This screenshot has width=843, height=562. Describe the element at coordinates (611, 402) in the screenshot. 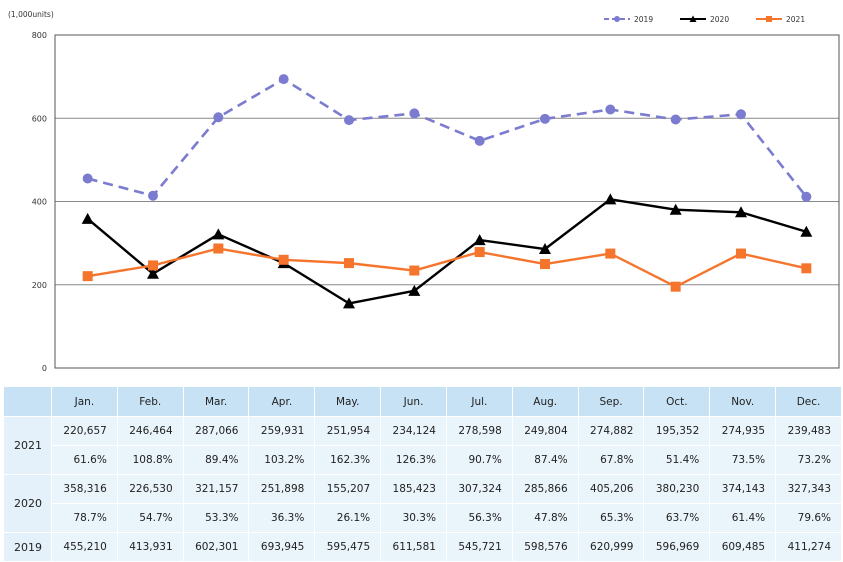

I see `month-header: Sep.` at that location.